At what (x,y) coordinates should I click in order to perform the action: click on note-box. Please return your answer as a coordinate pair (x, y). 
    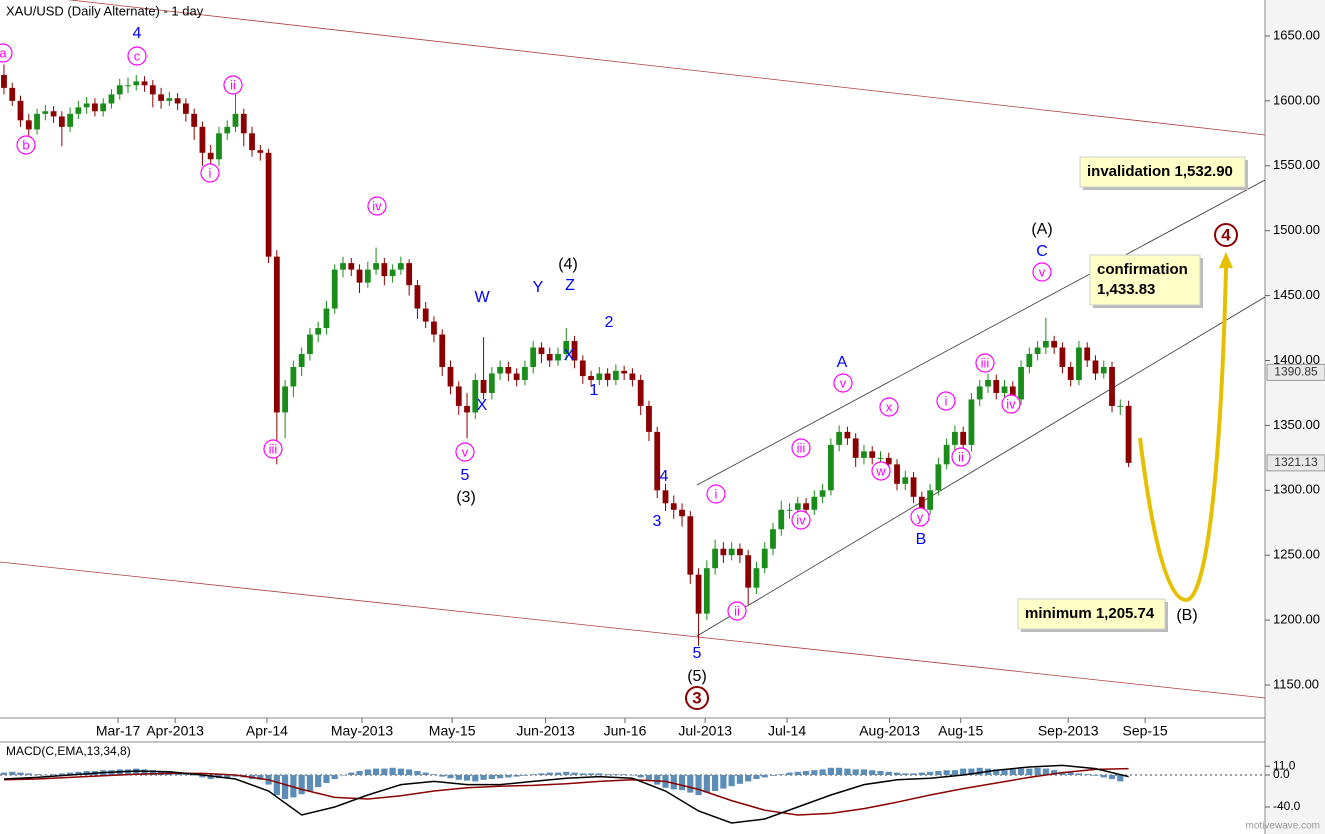
    Looking at the image, I should click on (1162, 172).